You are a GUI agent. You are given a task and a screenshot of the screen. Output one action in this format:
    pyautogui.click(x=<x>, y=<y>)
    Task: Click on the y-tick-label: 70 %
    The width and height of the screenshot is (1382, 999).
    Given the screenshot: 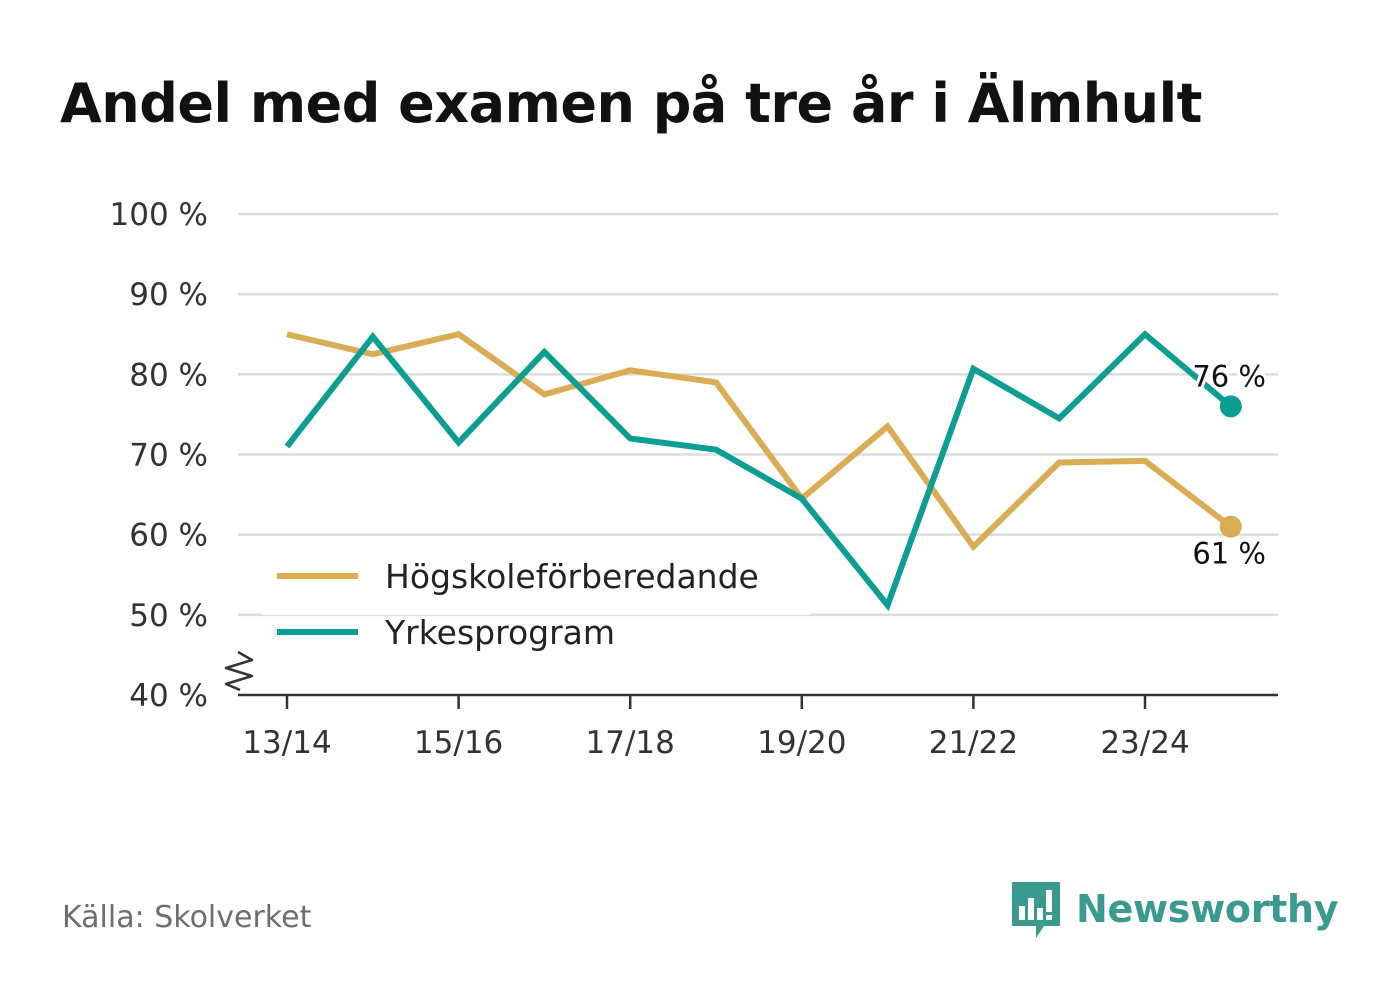 What is the action you would take?
    pyautogui.click(x=168, y=456)
    